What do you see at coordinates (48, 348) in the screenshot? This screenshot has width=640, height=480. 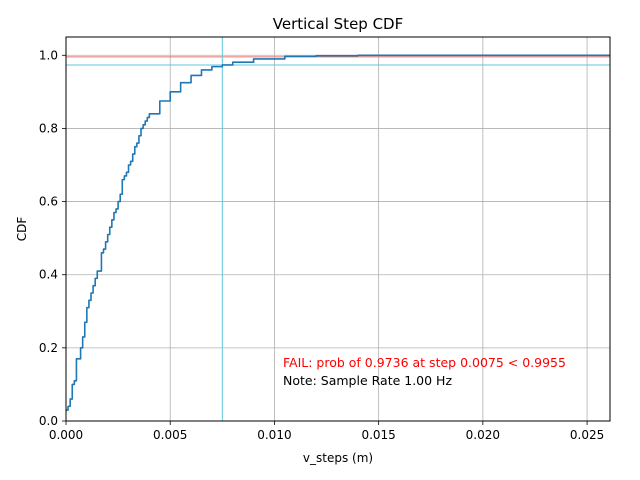 I see `y-tick-label: 0.2` at bounding box center [48, 348].